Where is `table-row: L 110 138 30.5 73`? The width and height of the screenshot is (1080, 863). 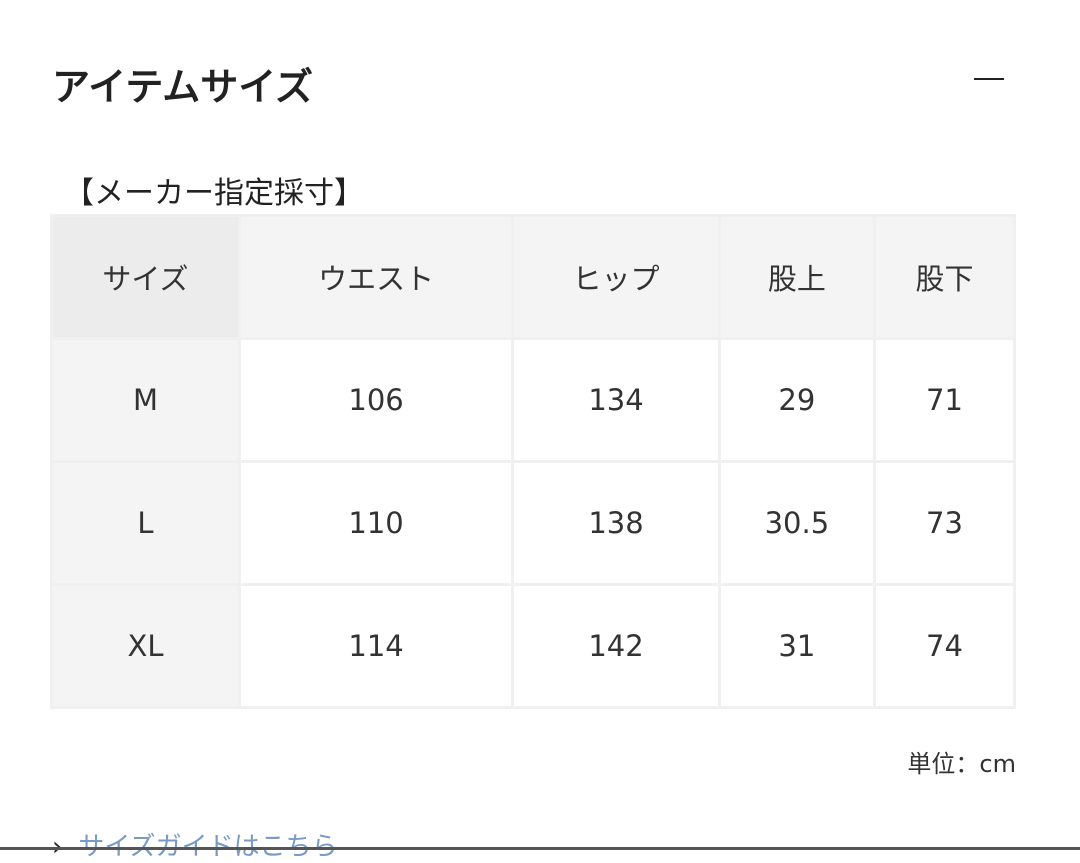
table-row: L 110 138 30.5 73 is located at coordinates (533, 523).